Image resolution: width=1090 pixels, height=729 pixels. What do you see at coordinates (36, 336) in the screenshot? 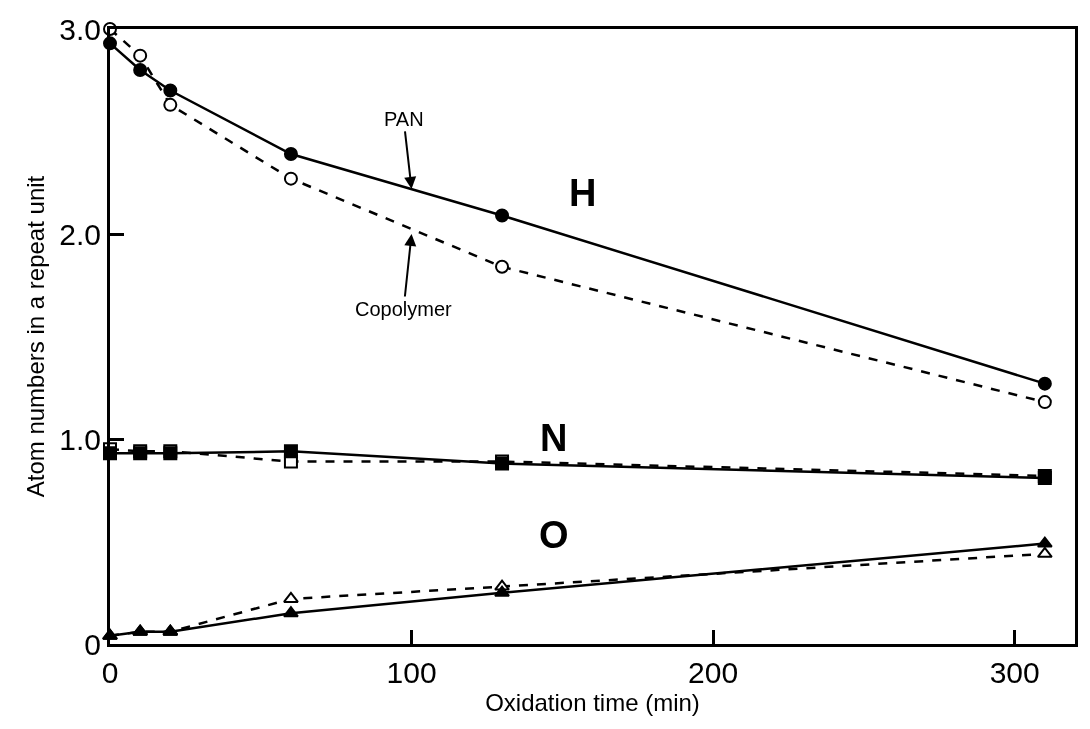
I see `y-axis-title: Atom numbers in a repeat unit` at bounding box center [36, 336].